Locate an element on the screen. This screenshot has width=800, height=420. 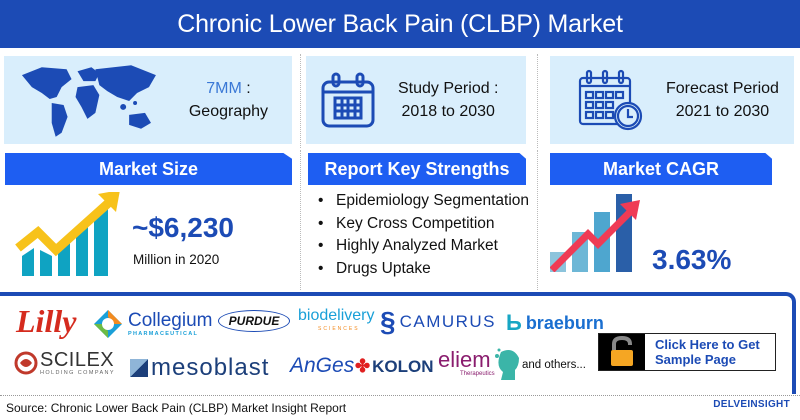
list-item: Highly Analyzed Market is located at coordinates (423, 246).